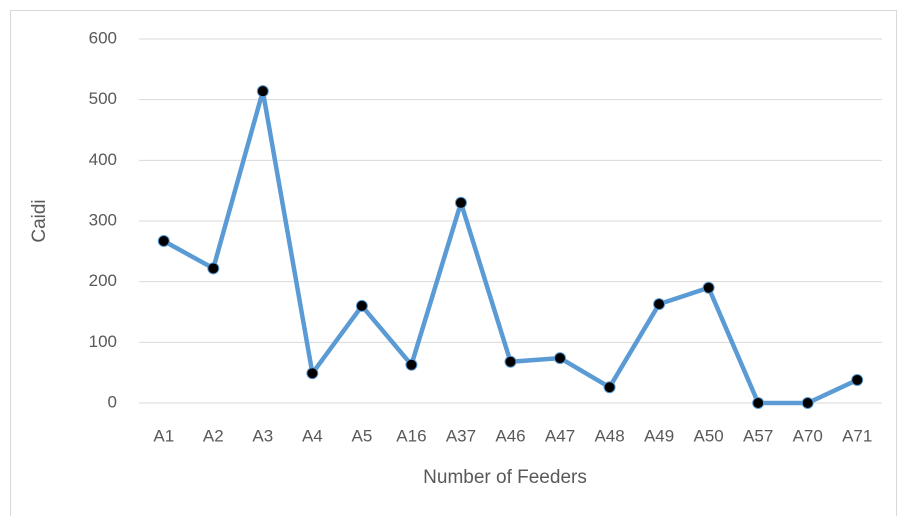 This screenshot has width=898, height=516. I want to click on y-tick-label: 600, so click(103, 37).